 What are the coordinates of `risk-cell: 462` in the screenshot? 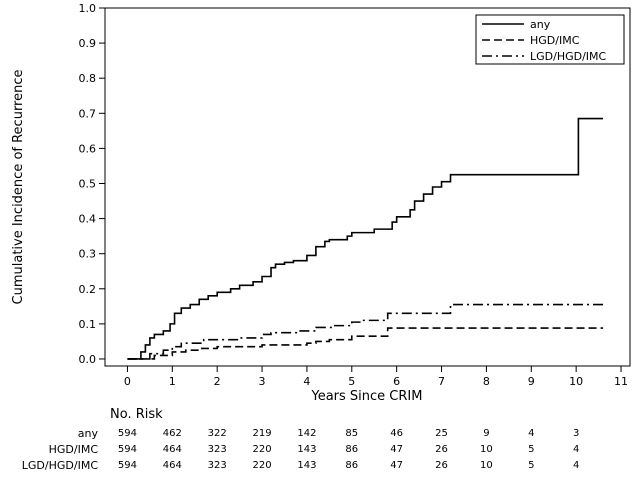 It's located at (172, 433).